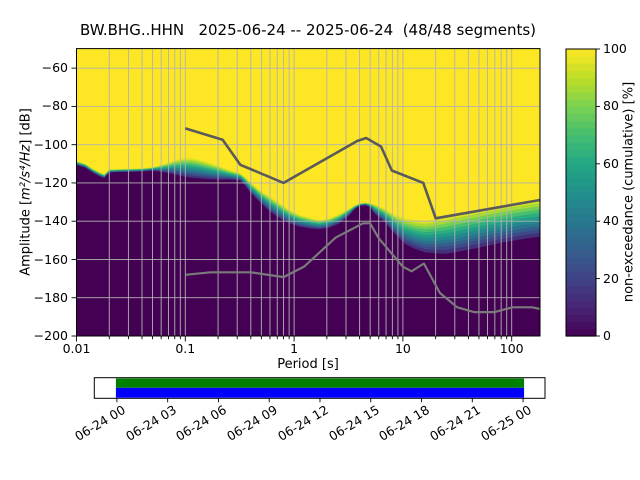  Describe the element at coordinates (50, 221) in the screenshot. I see `y-tick-label: −140` at that location.